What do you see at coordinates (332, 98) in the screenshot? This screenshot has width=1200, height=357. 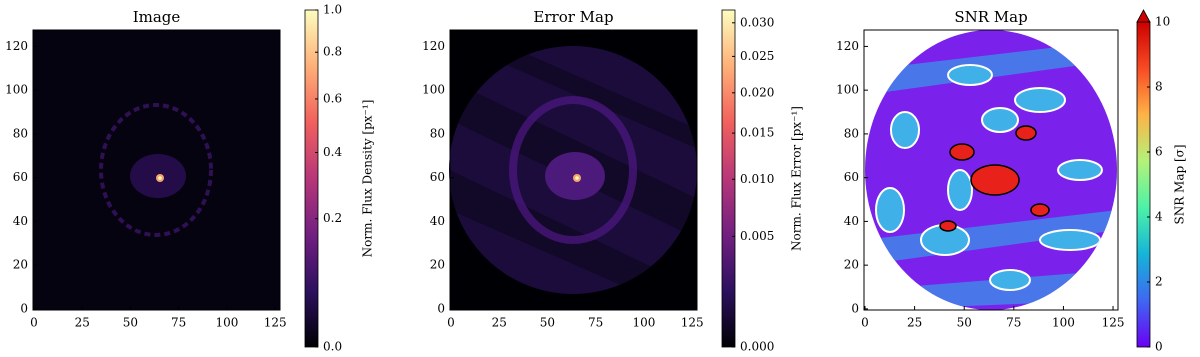 I see `colorbar-tick-label: 0.6` at bounding box center [332, 98].